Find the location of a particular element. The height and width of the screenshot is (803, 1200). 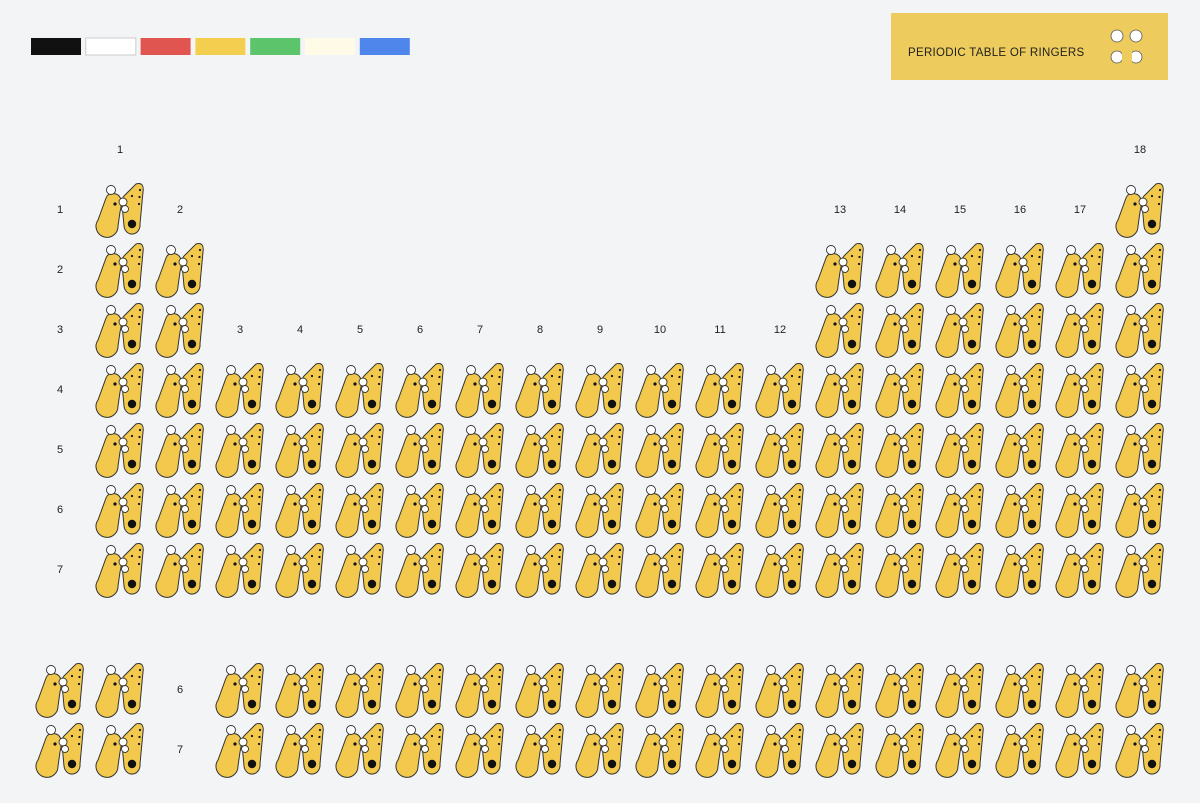

period-label: 7 is located at coordinates (60, 570).